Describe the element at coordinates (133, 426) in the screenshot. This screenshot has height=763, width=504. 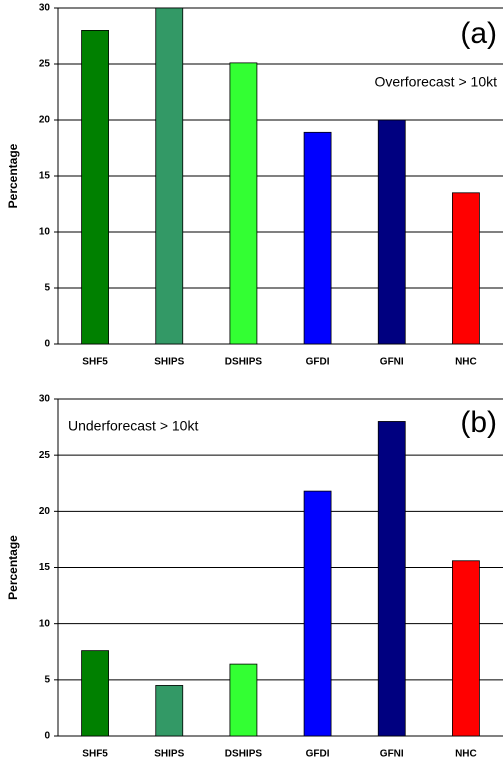
I see `annotation: Underforecast > 10kt` at that location.